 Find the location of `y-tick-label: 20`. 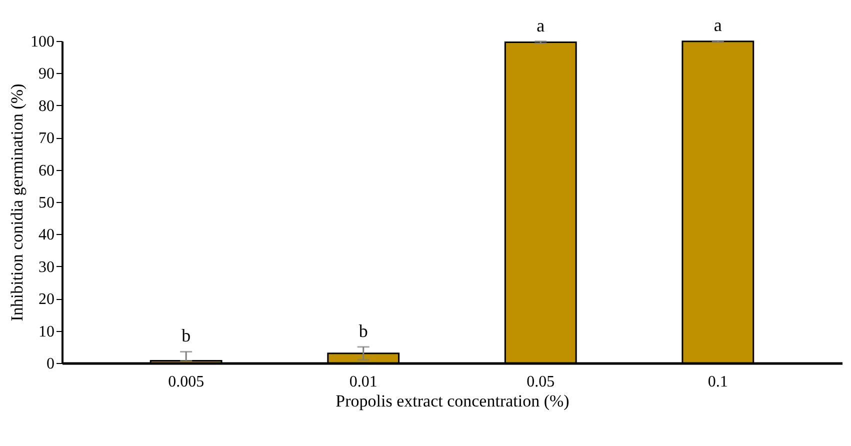

y-tick-label: 20 is located at coordinates (46, 299).